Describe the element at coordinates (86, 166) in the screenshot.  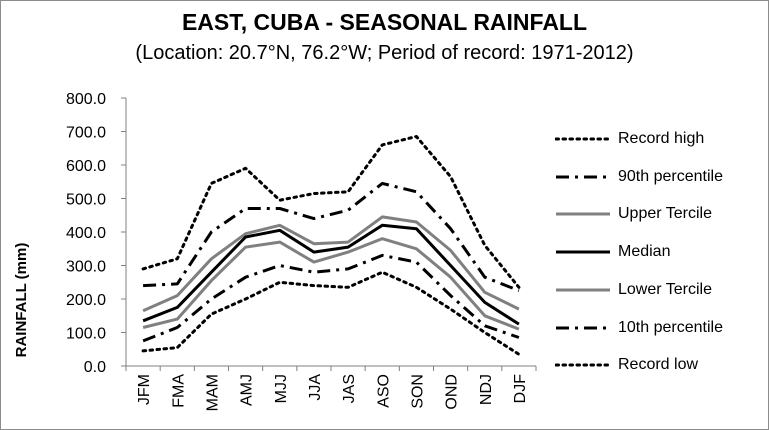
I see `y-tick-label: 600.0` at that location.